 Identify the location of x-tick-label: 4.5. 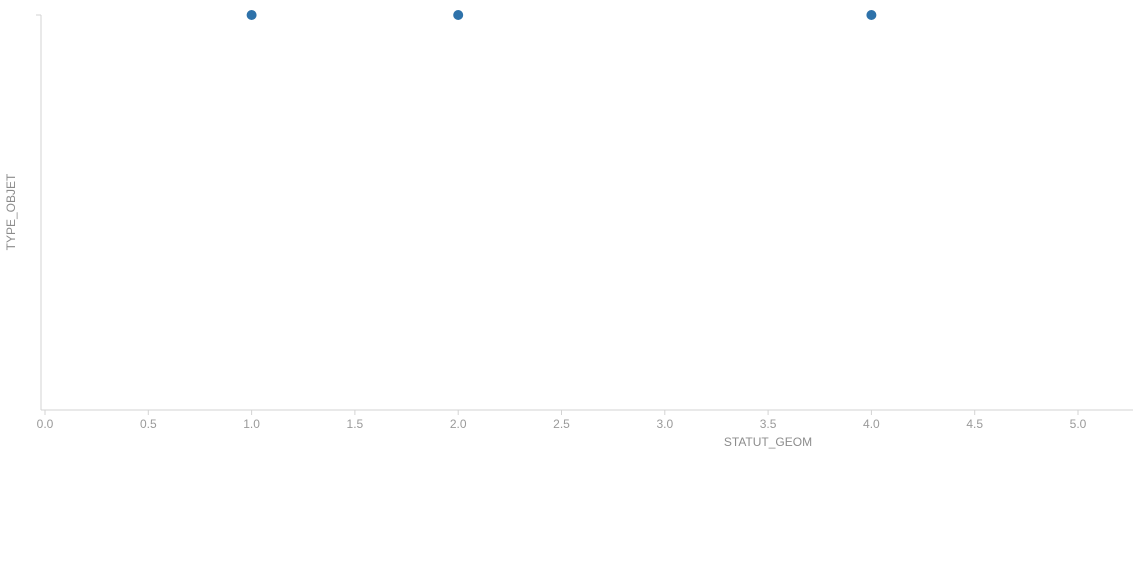
(974, 424).